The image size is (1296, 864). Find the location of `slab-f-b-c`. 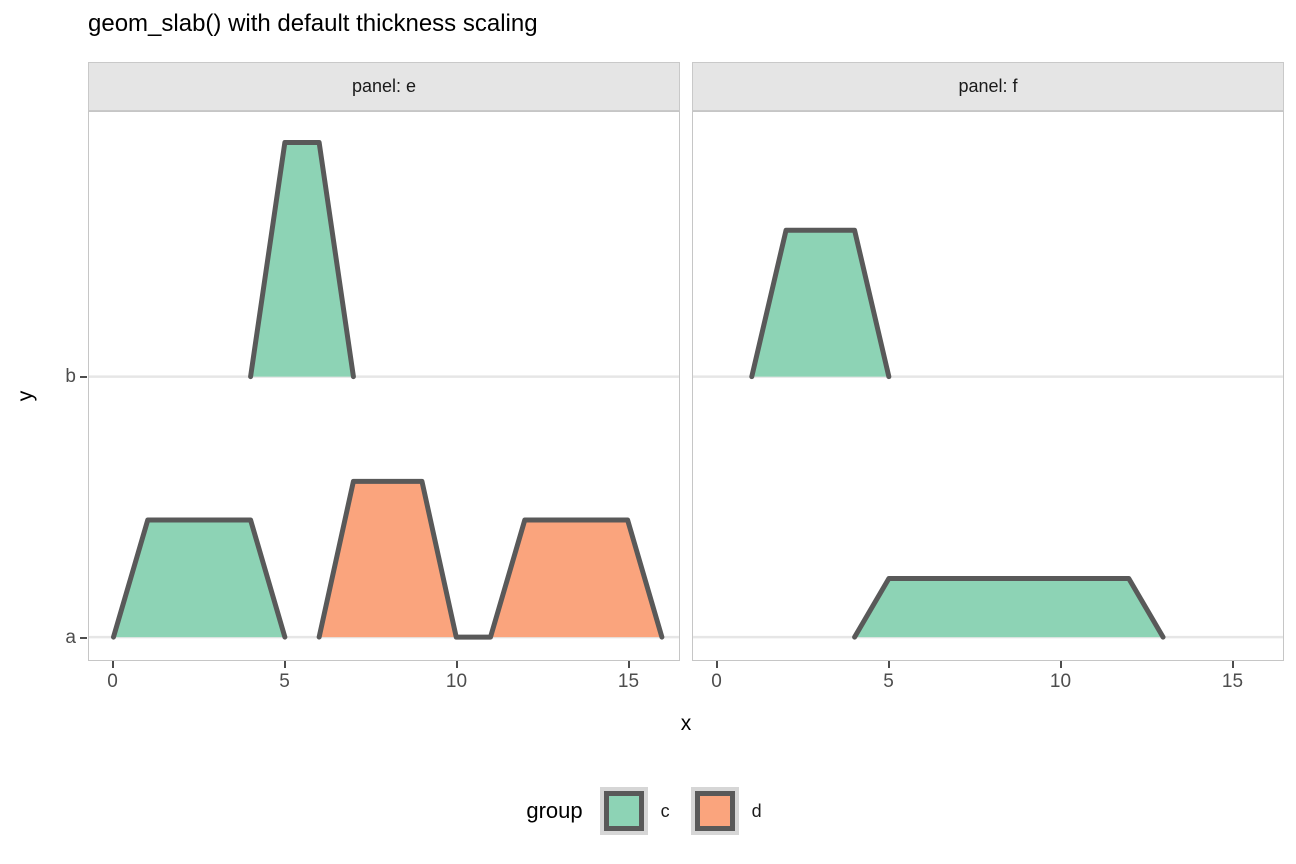

slab-f-b-c is located at coordinates (820, 303).